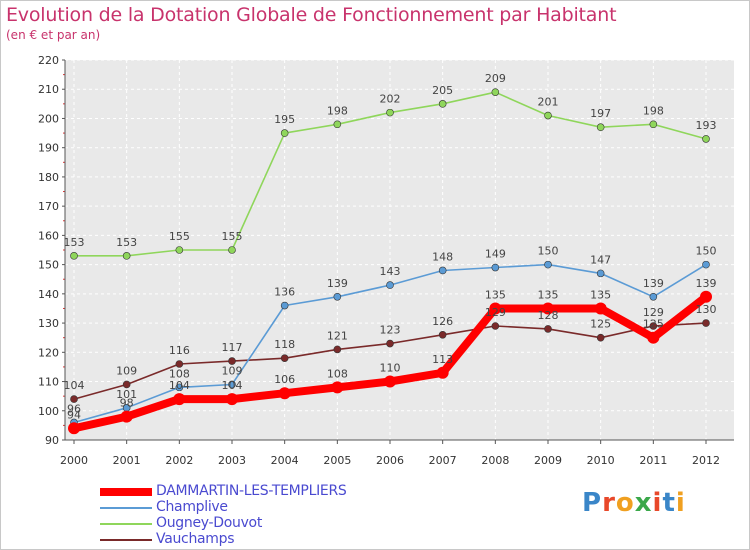  Describe the element at coordinates (495, 78) in the screenshot. I see `data-label: 209` at that location.